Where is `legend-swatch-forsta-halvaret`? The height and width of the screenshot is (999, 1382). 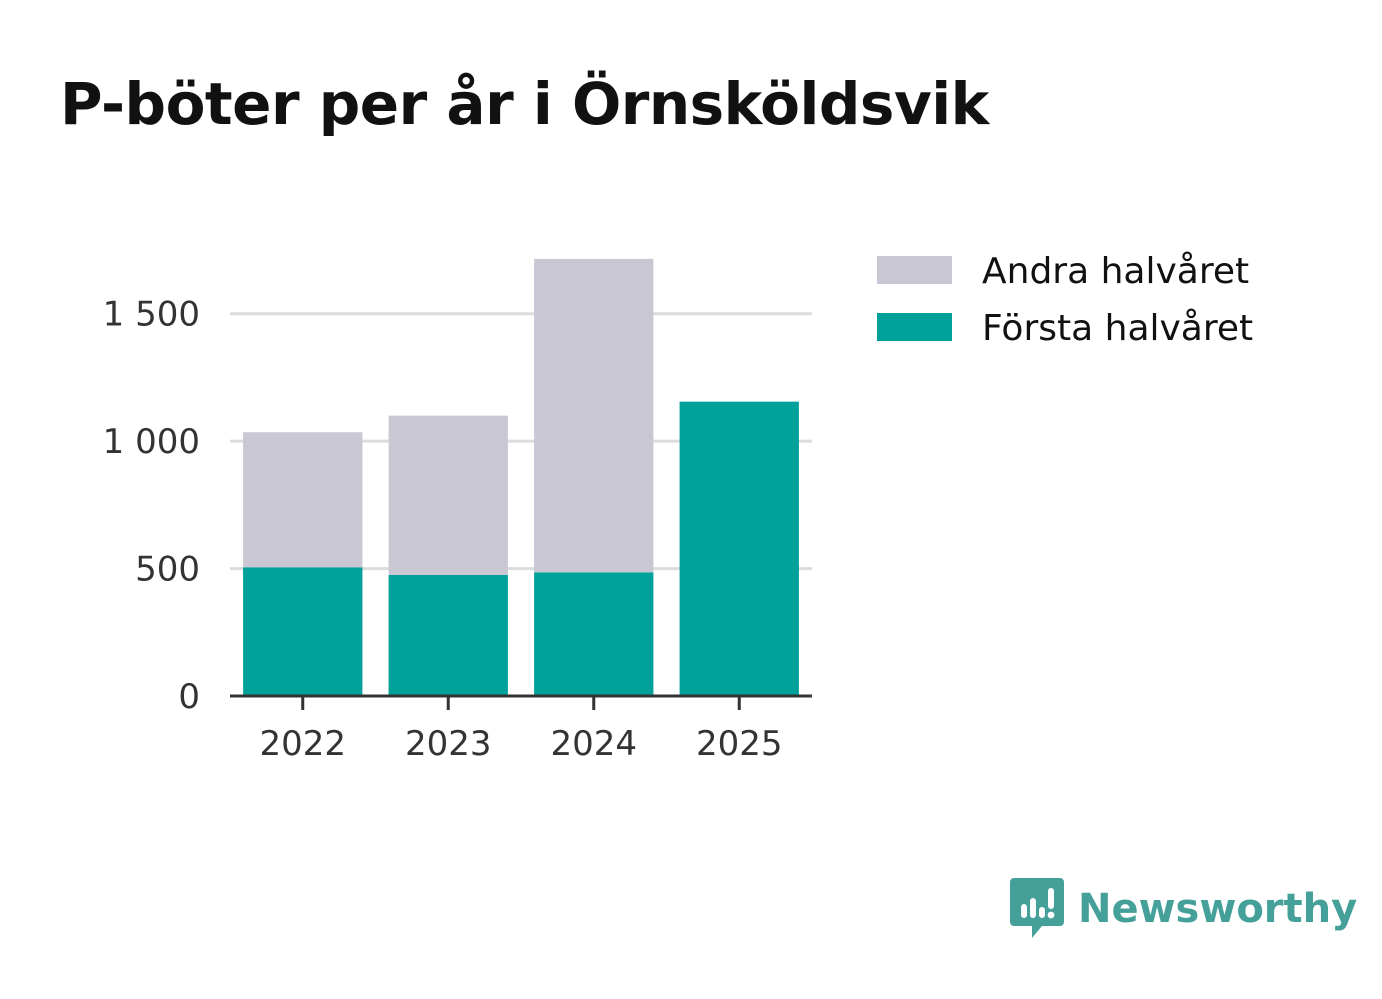 legend-swatch-forsta-halvaret is located at coordinates (914, 327).